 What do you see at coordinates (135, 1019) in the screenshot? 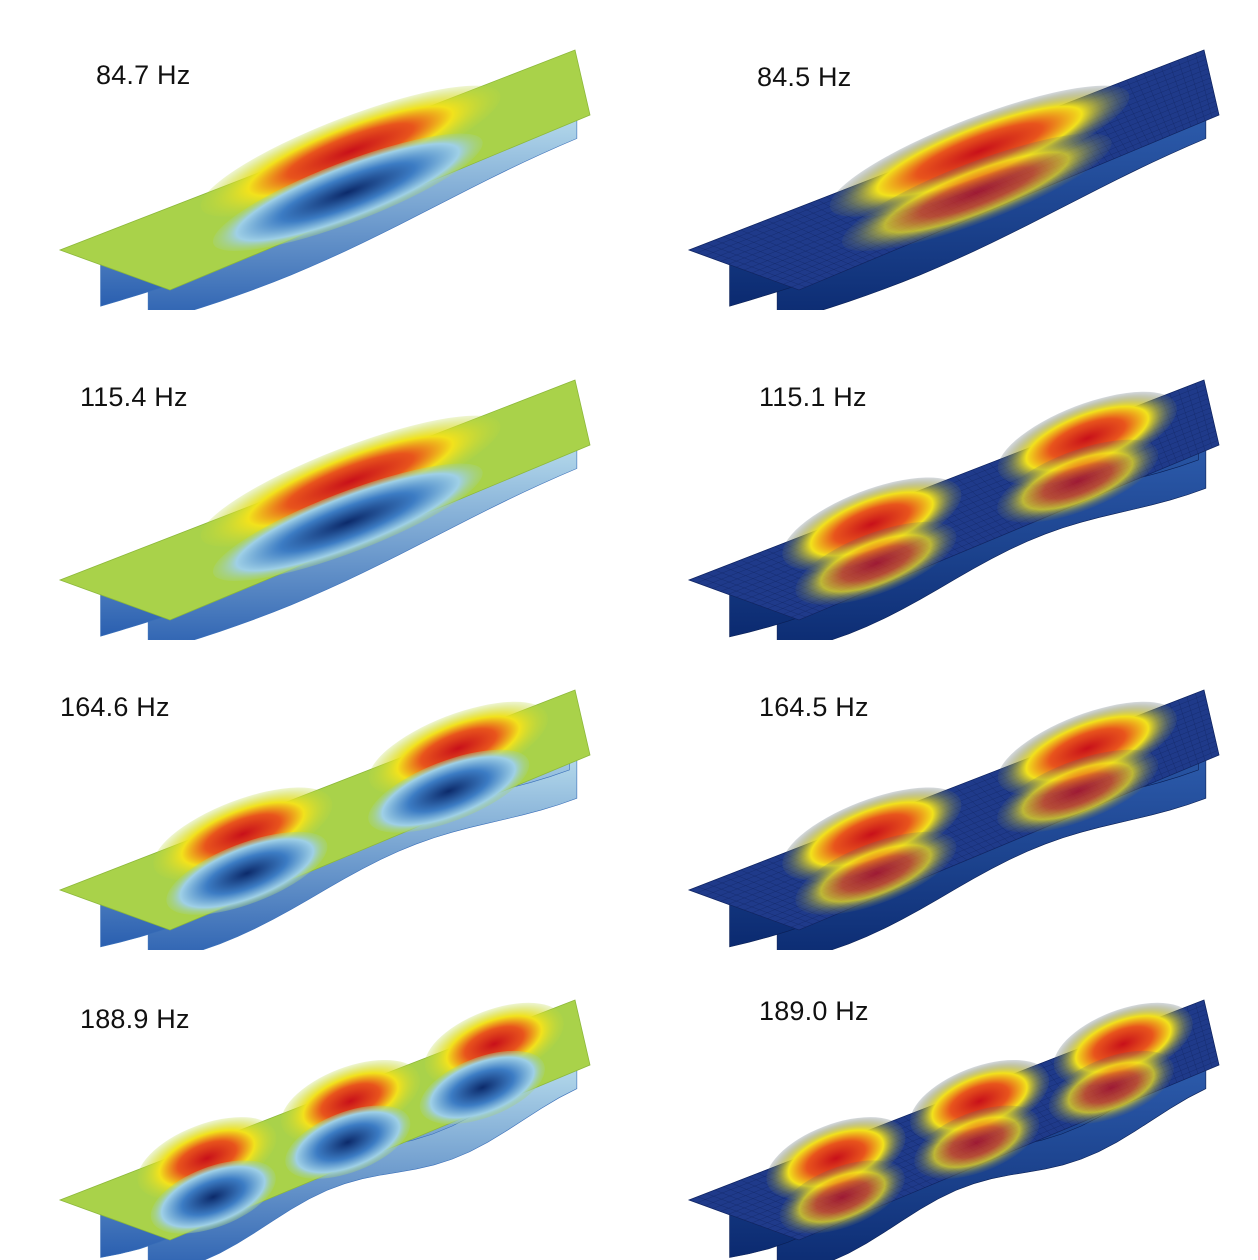
I see `frequency-label-left-4: 188.9 Hz` at bounding box center [135, 1019].